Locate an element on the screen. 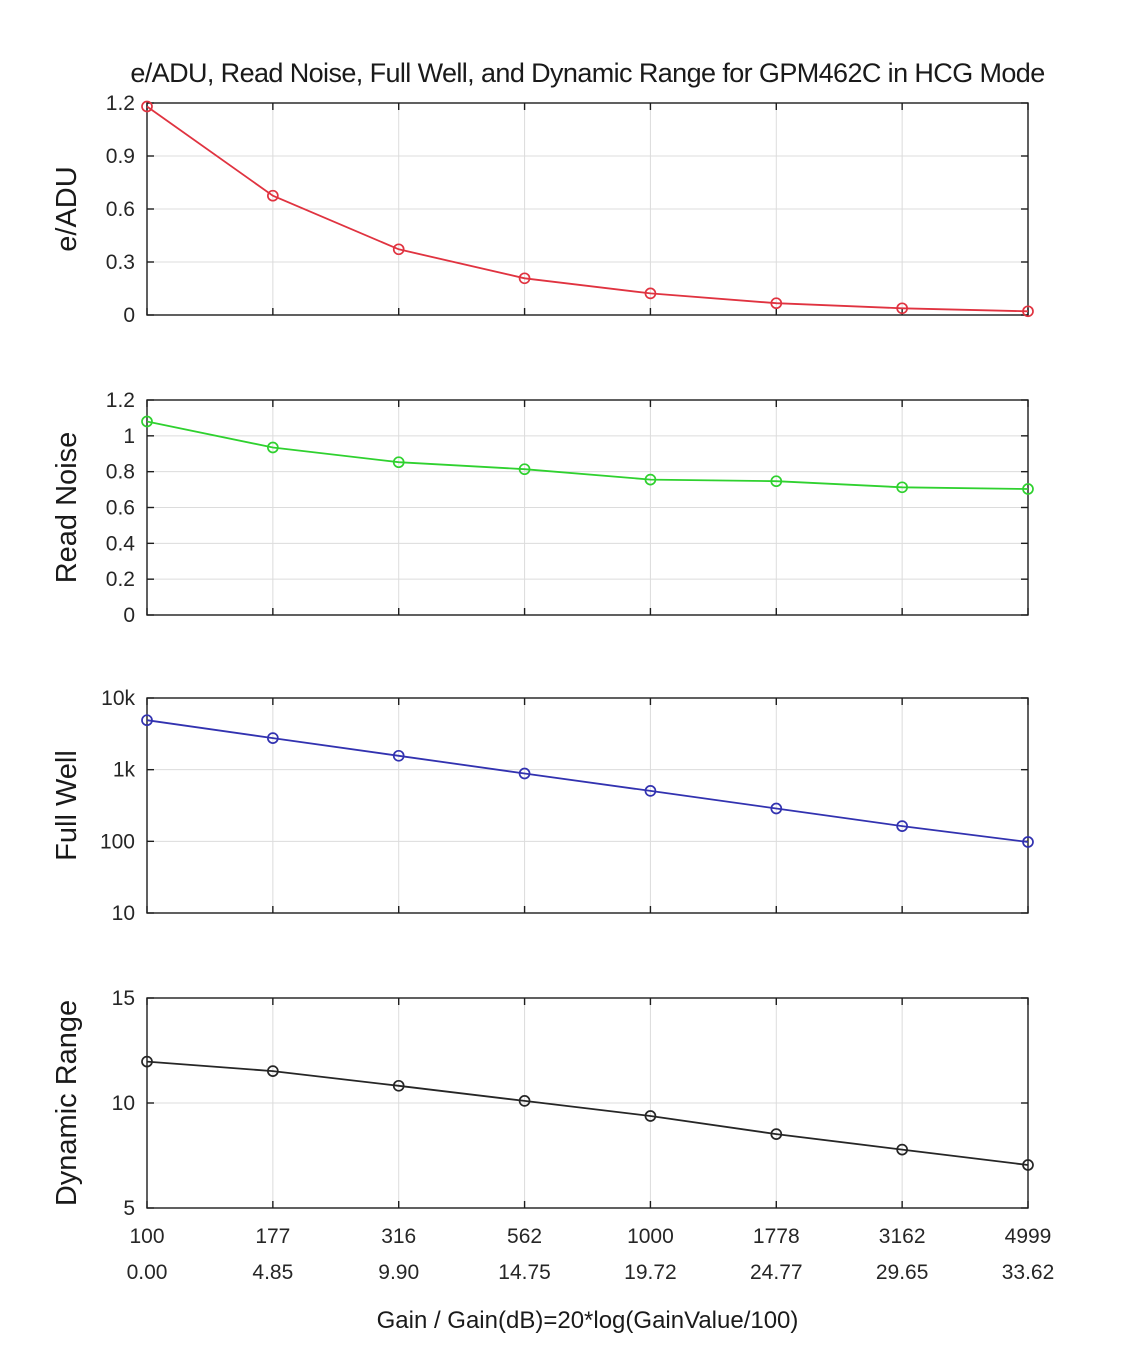  data-line-blue is located at coordinates (587, 781).